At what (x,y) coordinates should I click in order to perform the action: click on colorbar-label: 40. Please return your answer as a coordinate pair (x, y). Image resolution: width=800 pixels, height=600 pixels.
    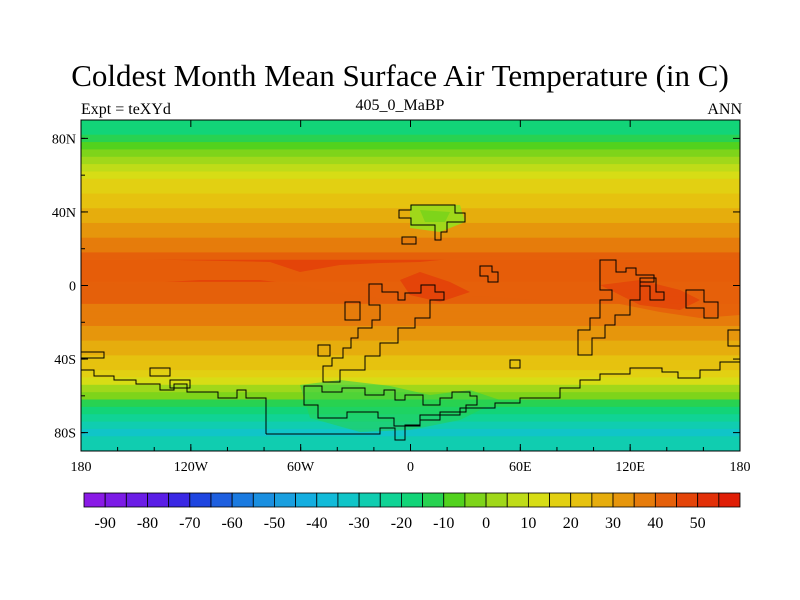
    Looking at the image, I should click on (655, 523).